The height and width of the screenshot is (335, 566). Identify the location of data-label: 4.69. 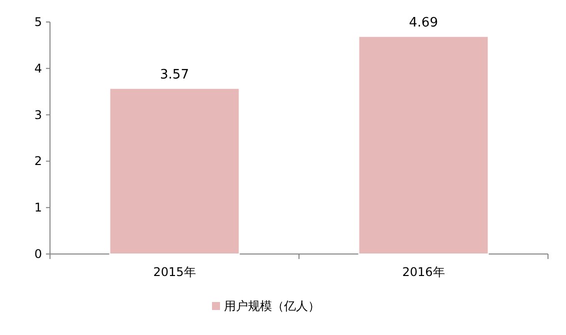
(423, 22).